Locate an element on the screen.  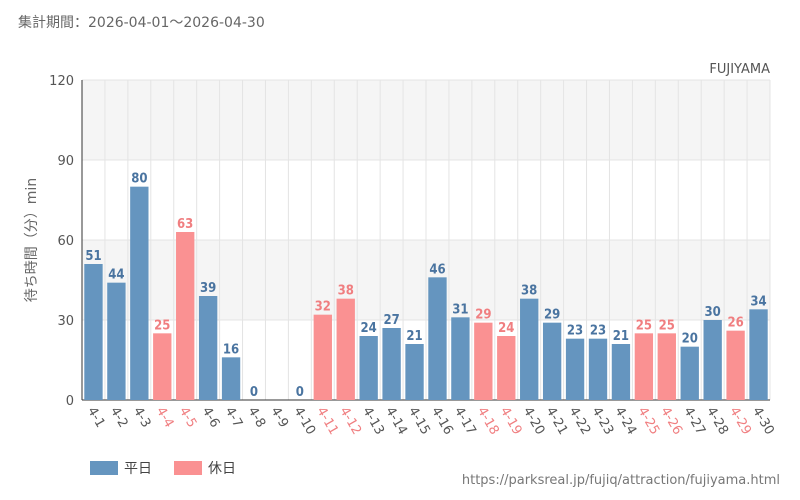
x-tick-label: 4-11 is located at coordinates (327, 421).